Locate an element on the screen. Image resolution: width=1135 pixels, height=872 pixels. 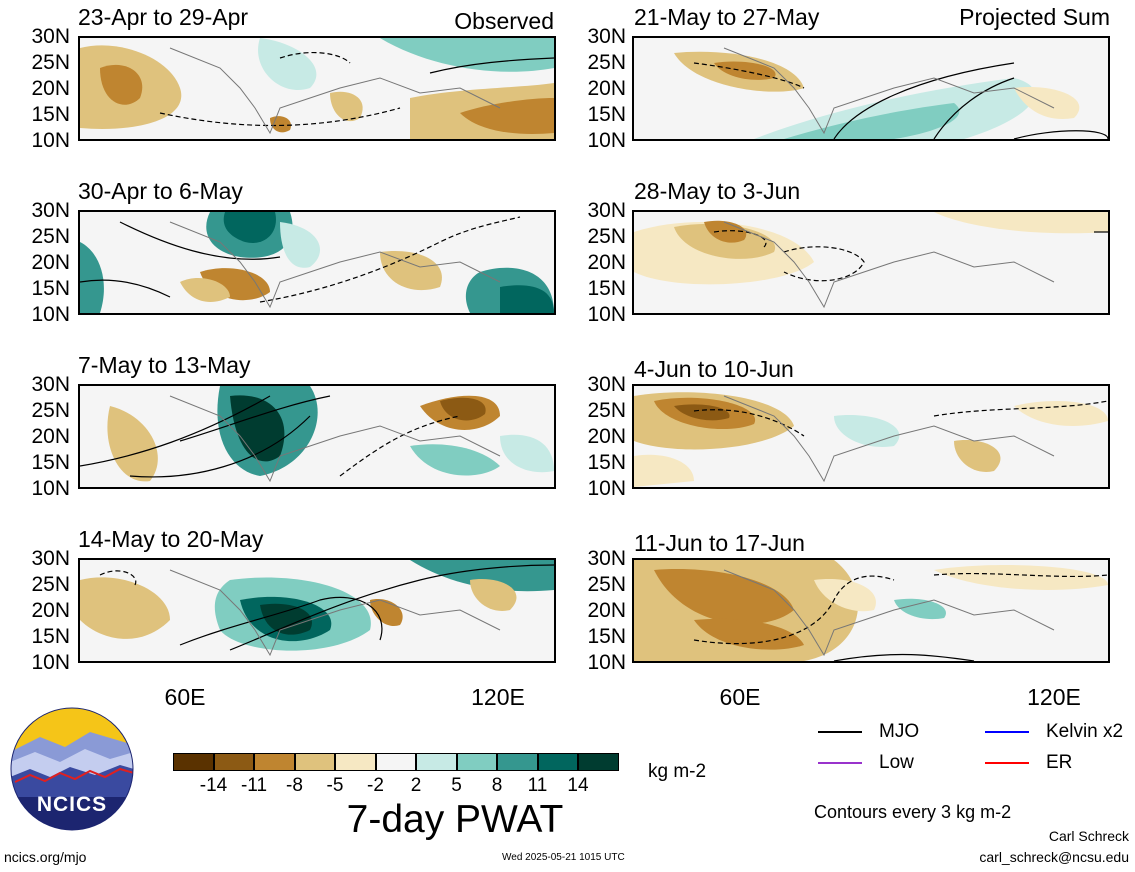
panel-title: 14-May to 20-May is located at coordinates (171, 539).